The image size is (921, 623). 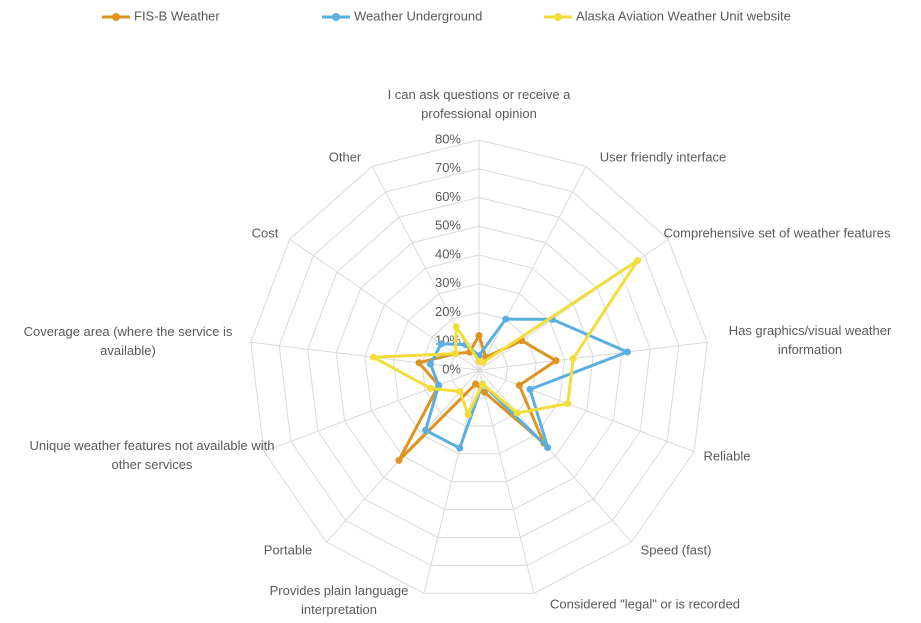 I want to click on category-label: User friendly interface, so click(x=663, y=157).